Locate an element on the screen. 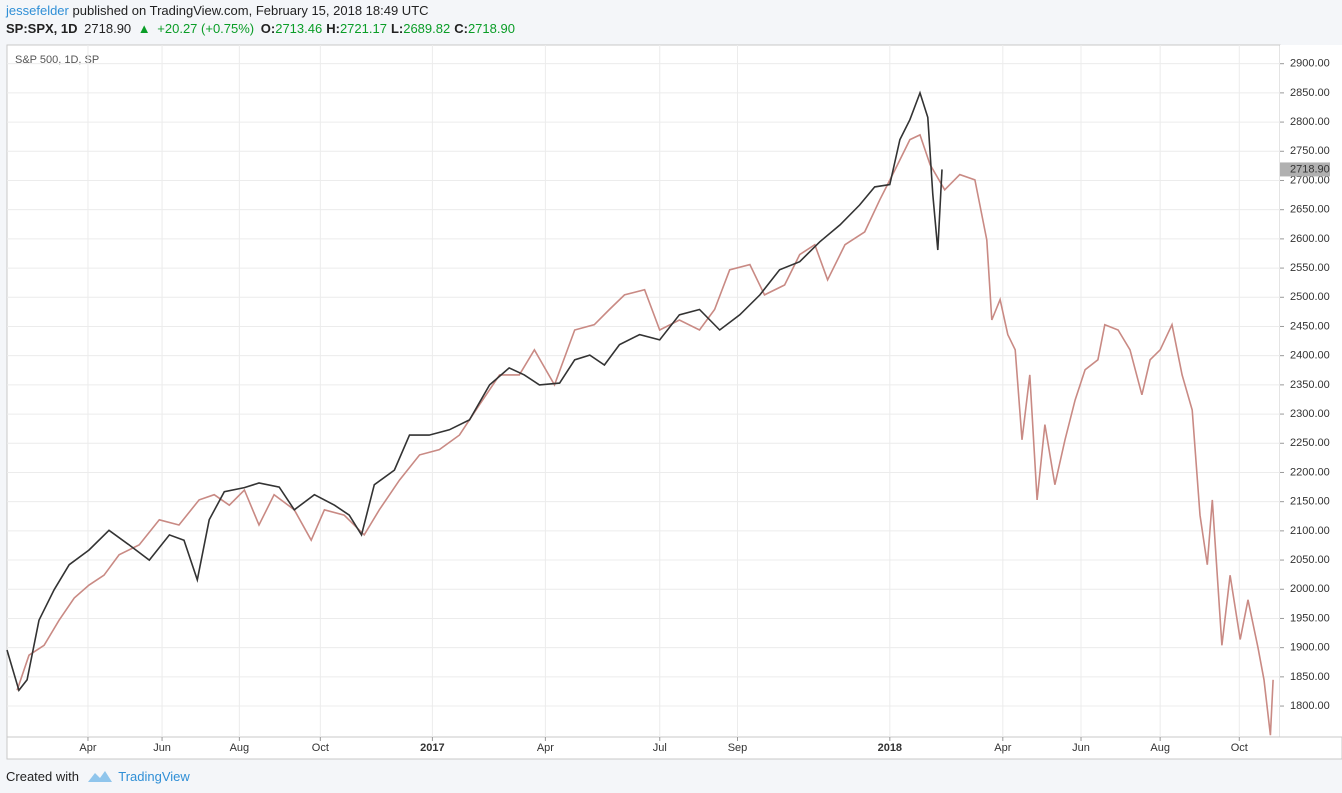 The image size is (1342, 793). up-arrow: ▲ is located at coordinates (144, 28).